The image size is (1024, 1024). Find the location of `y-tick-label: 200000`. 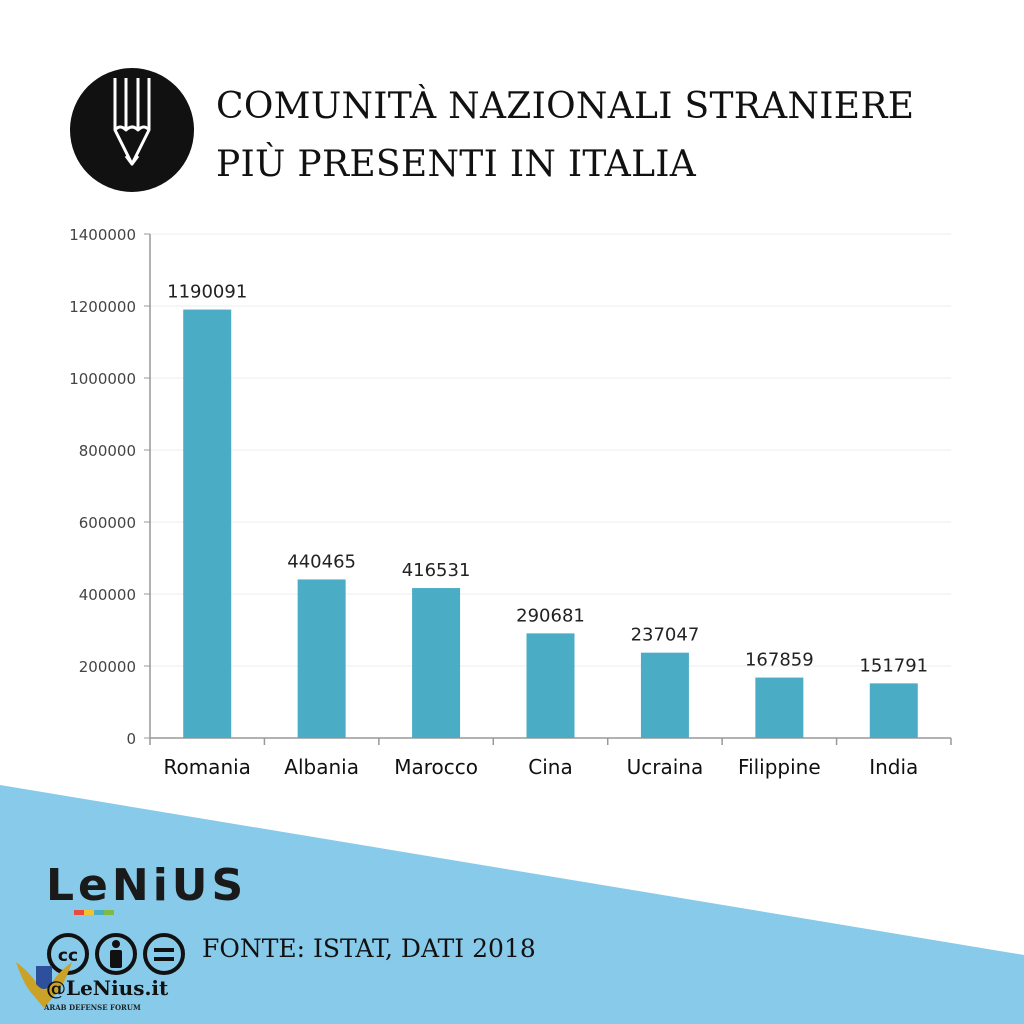

y-tick-label: 200000 is located at coordinates (107, 667).